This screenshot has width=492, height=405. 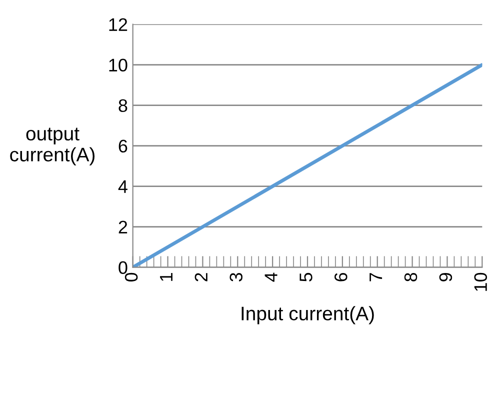 What do you see at coordinates (411, 277) in the screenshot?
I see `x-tick-label: 8` at bounding box center [411, 277].